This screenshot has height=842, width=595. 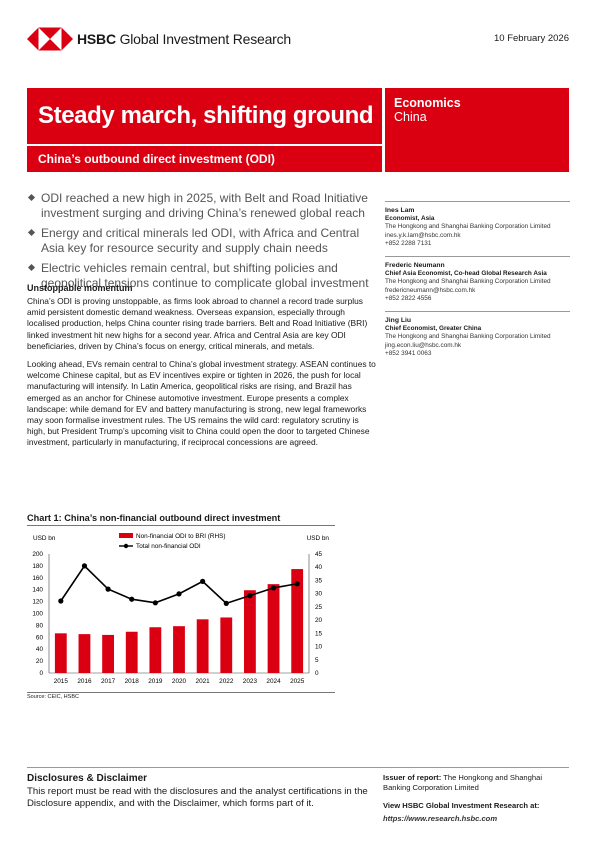 I want to click on research-url-link: https://www.research.hsbc.com, so click(x=440, y=818).